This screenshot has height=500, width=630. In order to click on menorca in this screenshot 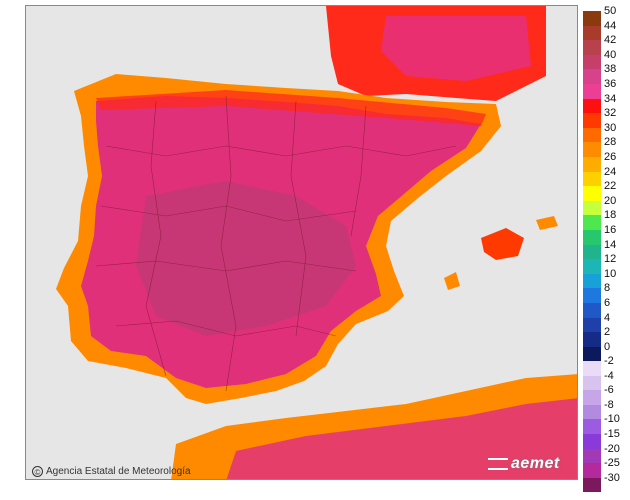, I will do `click(547, 223)`.